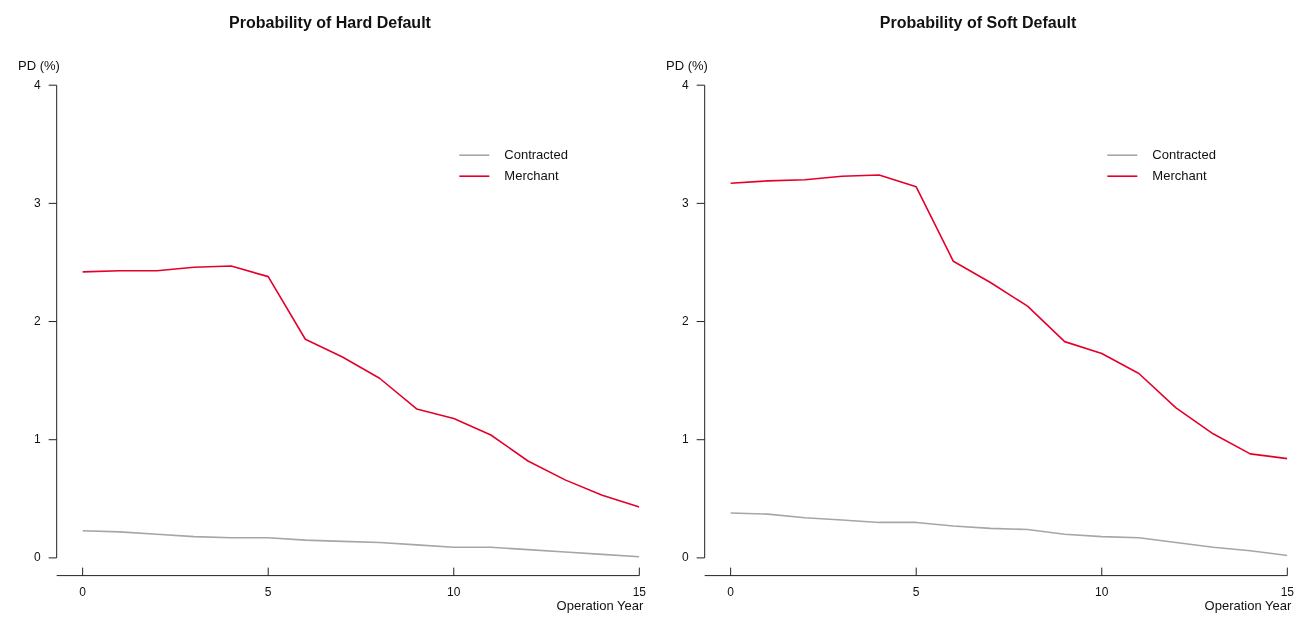 The width and height of the screenshot is (1315, 640). I want to click on chart-title: Probability of Hard Default, so click(330, 23).